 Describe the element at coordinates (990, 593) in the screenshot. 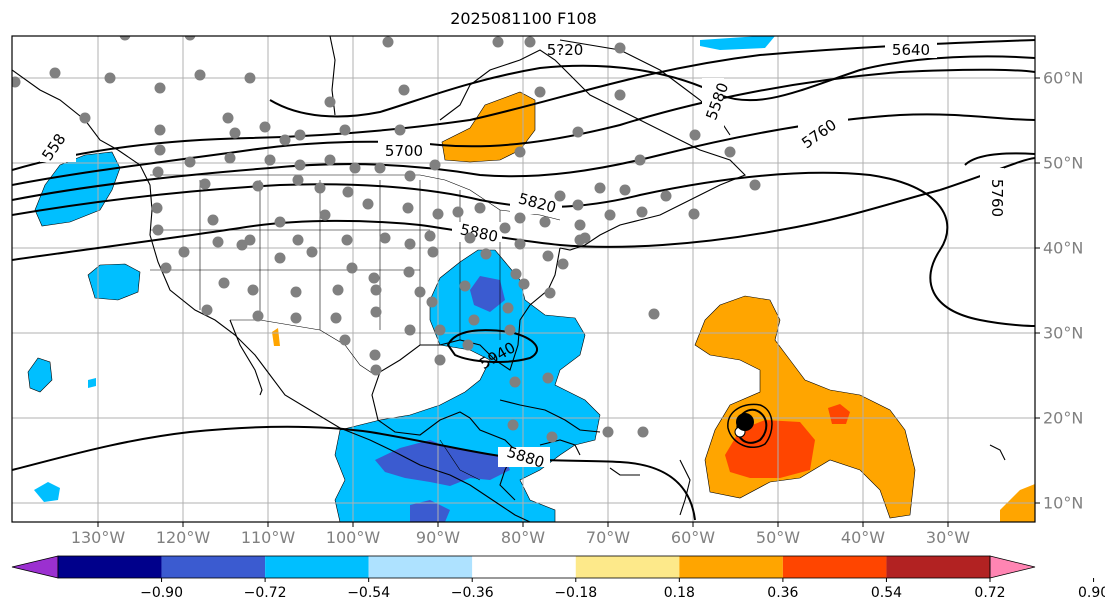

I see `colorbar-tick-label: 0.72` at that location.